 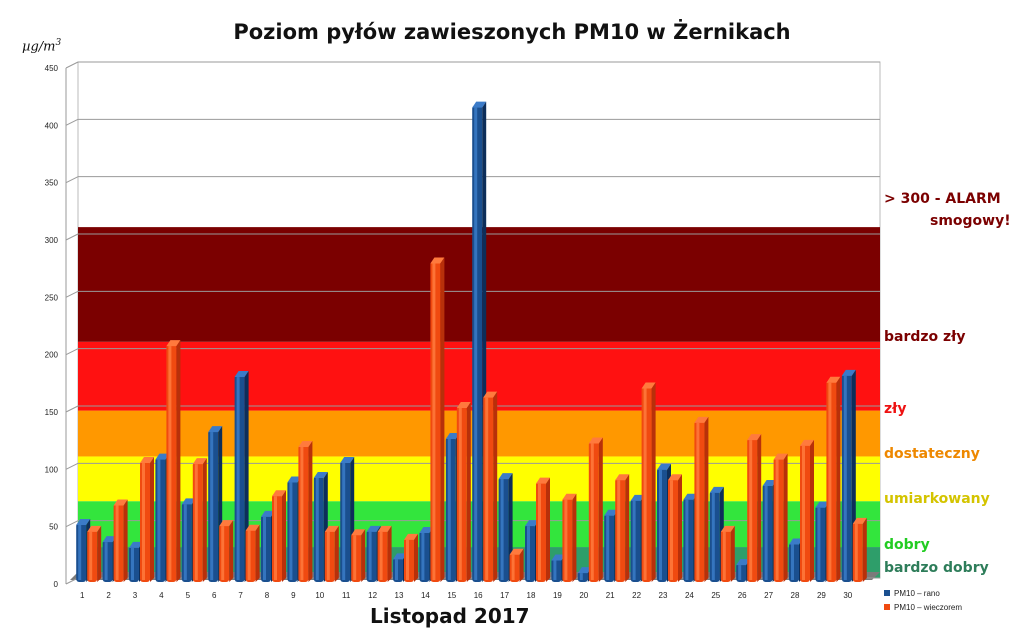 What do you see at coordinates (715, 595) in the screenshot?
I see `x-tick-label: 25` at bounding box center [715, 595].